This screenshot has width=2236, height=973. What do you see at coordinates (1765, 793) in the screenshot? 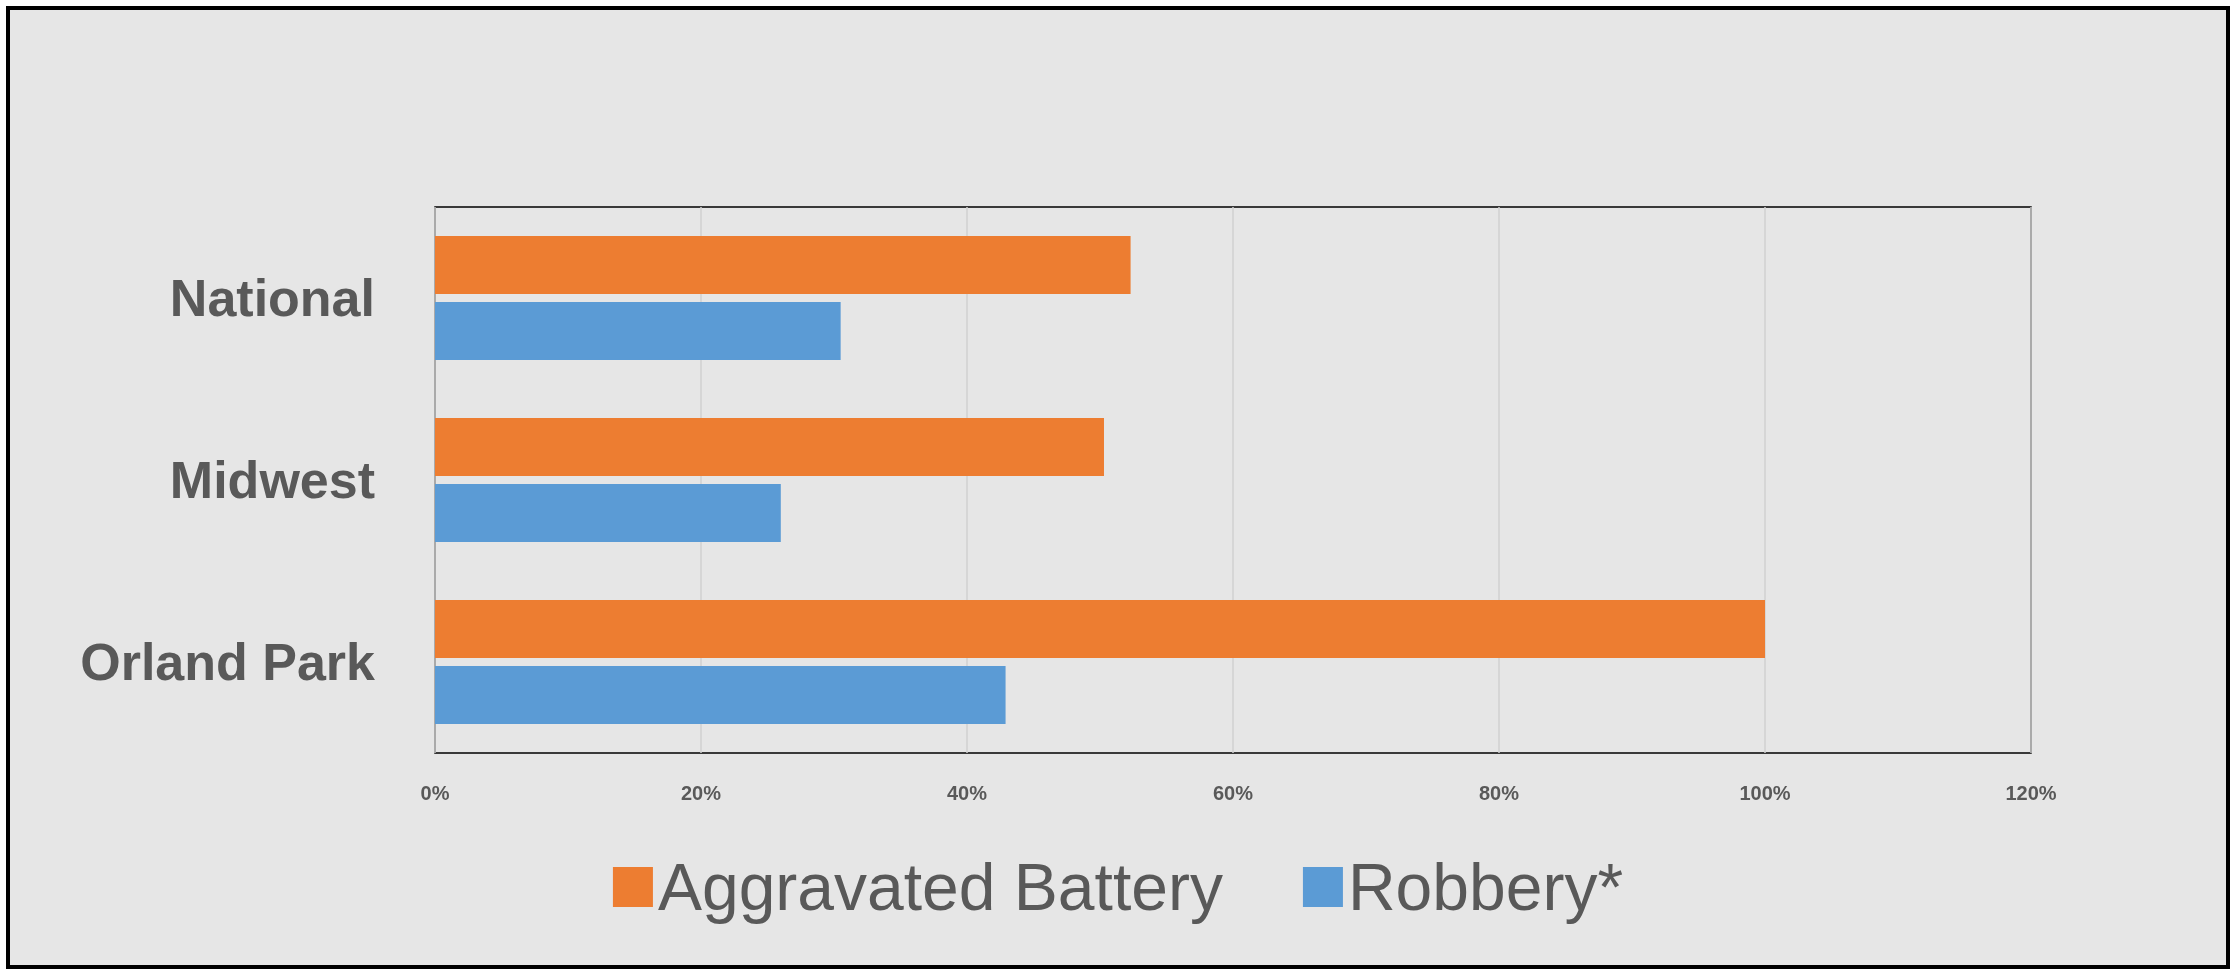
I see `x-tick-label: 100%` at bounding box center [1765, 793].